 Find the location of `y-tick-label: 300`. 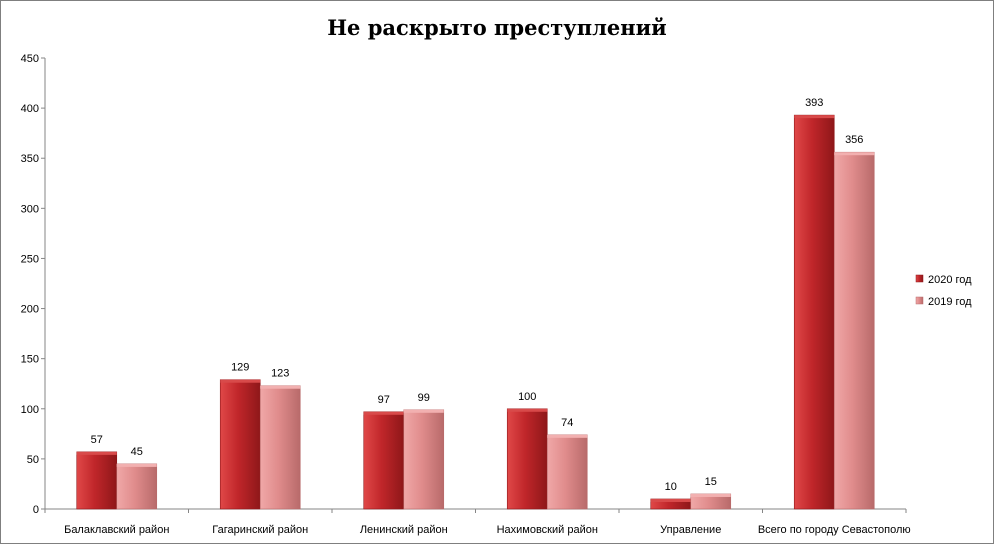

y-tick-label: 300 is located at coordinates (30, 209).